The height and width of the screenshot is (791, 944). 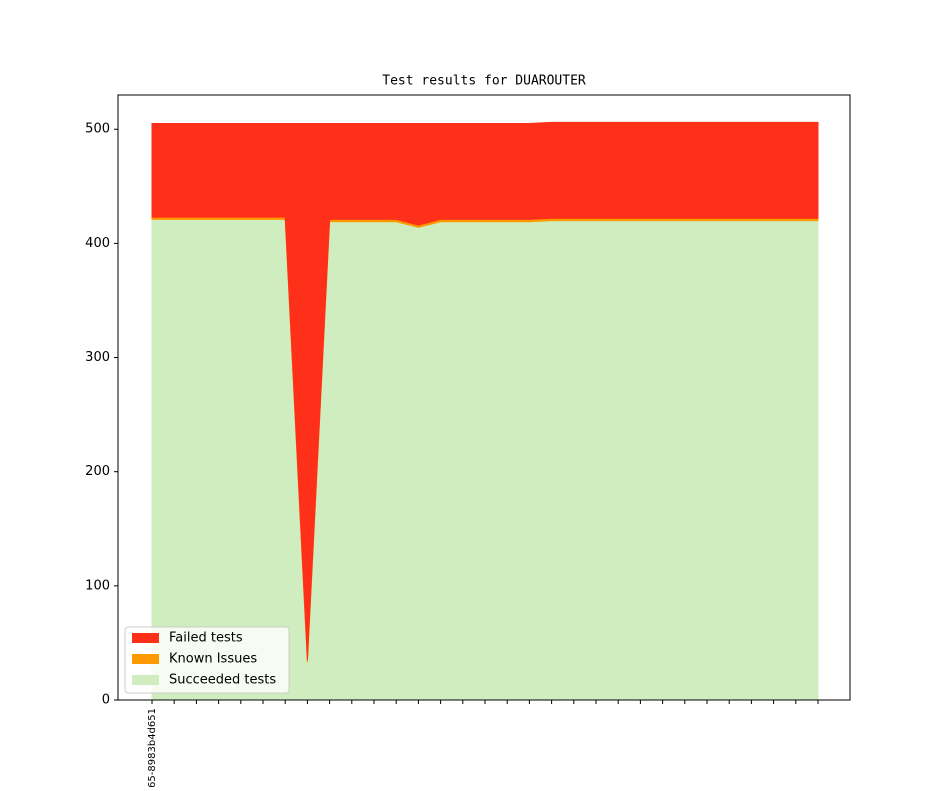 I want to click on y-tick-label: 200, so click(x=97, y=471).